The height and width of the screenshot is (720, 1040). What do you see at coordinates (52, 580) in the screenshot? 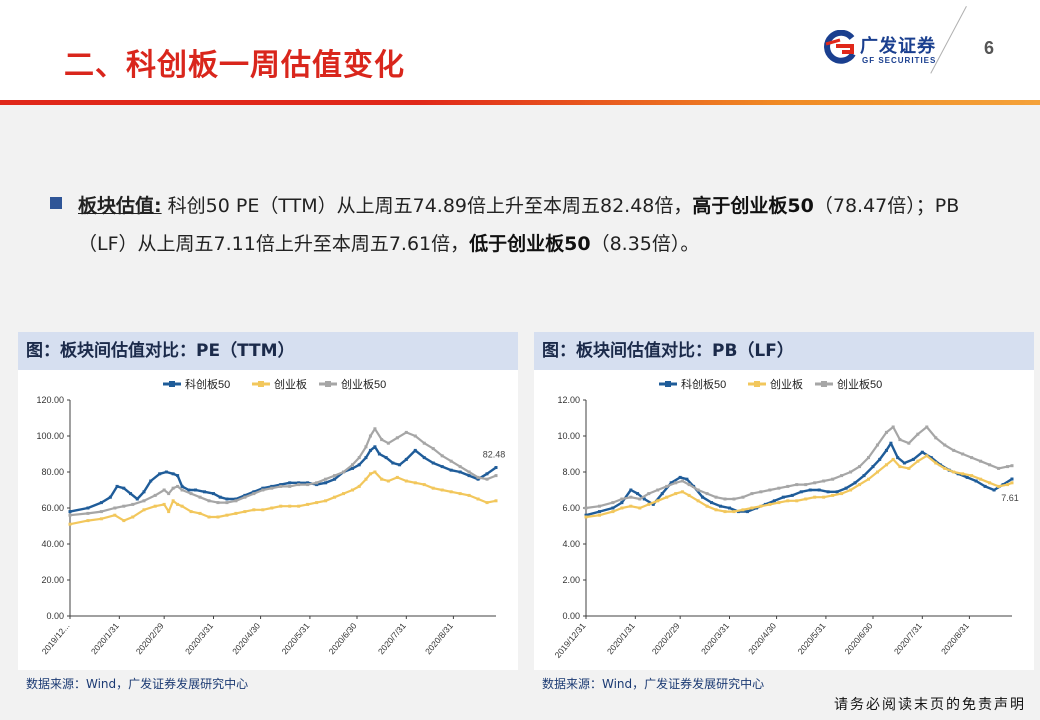
I see `y-tick-label: 20.00` at bounding box center [52, 580].